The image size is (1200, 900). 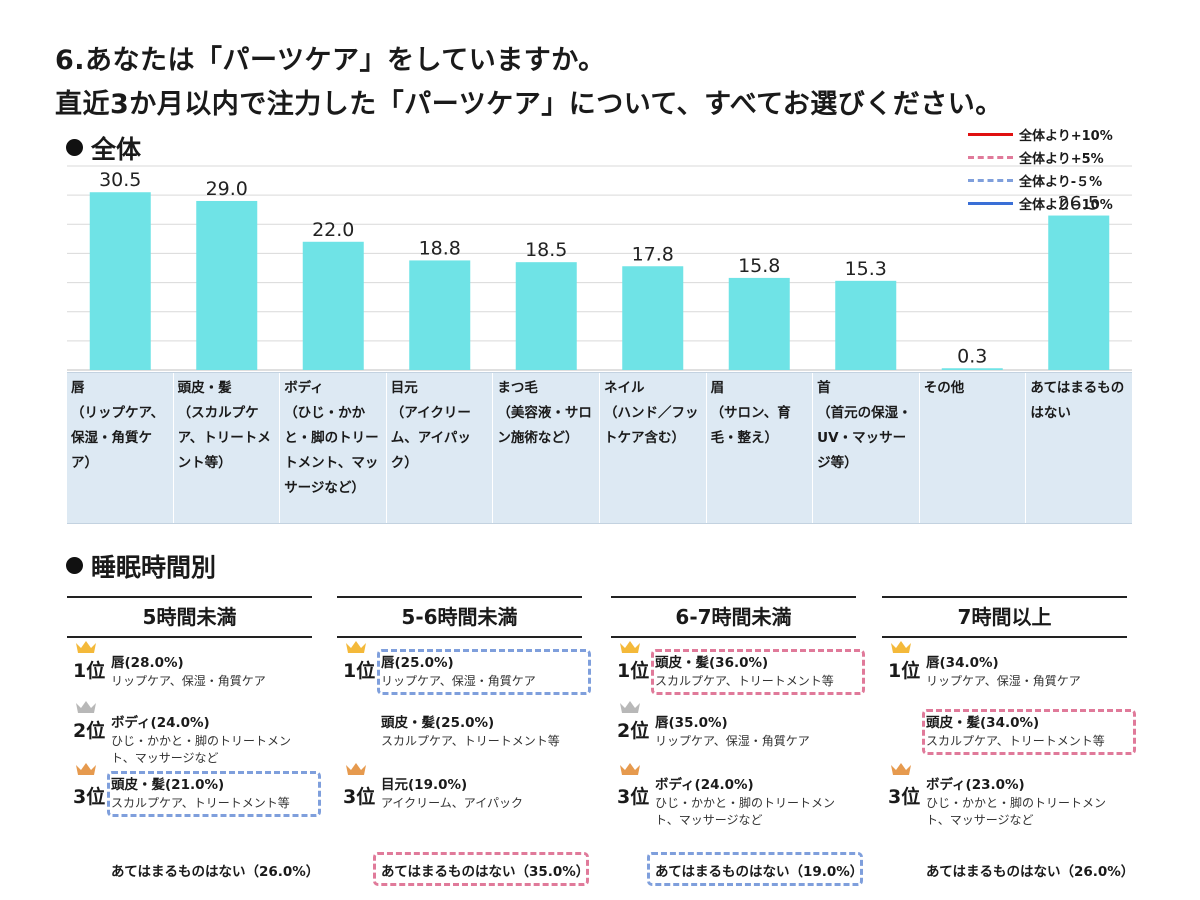 I want to click on data-label-4: 18.8, so click(x=440, y=248).